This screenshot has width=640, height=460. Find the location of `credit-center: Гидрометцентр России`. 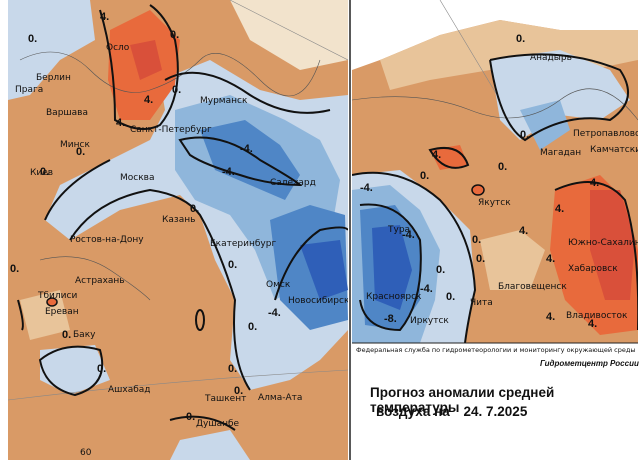

credit-center: Гидрометцентр России is located at coordinates (589, 363).